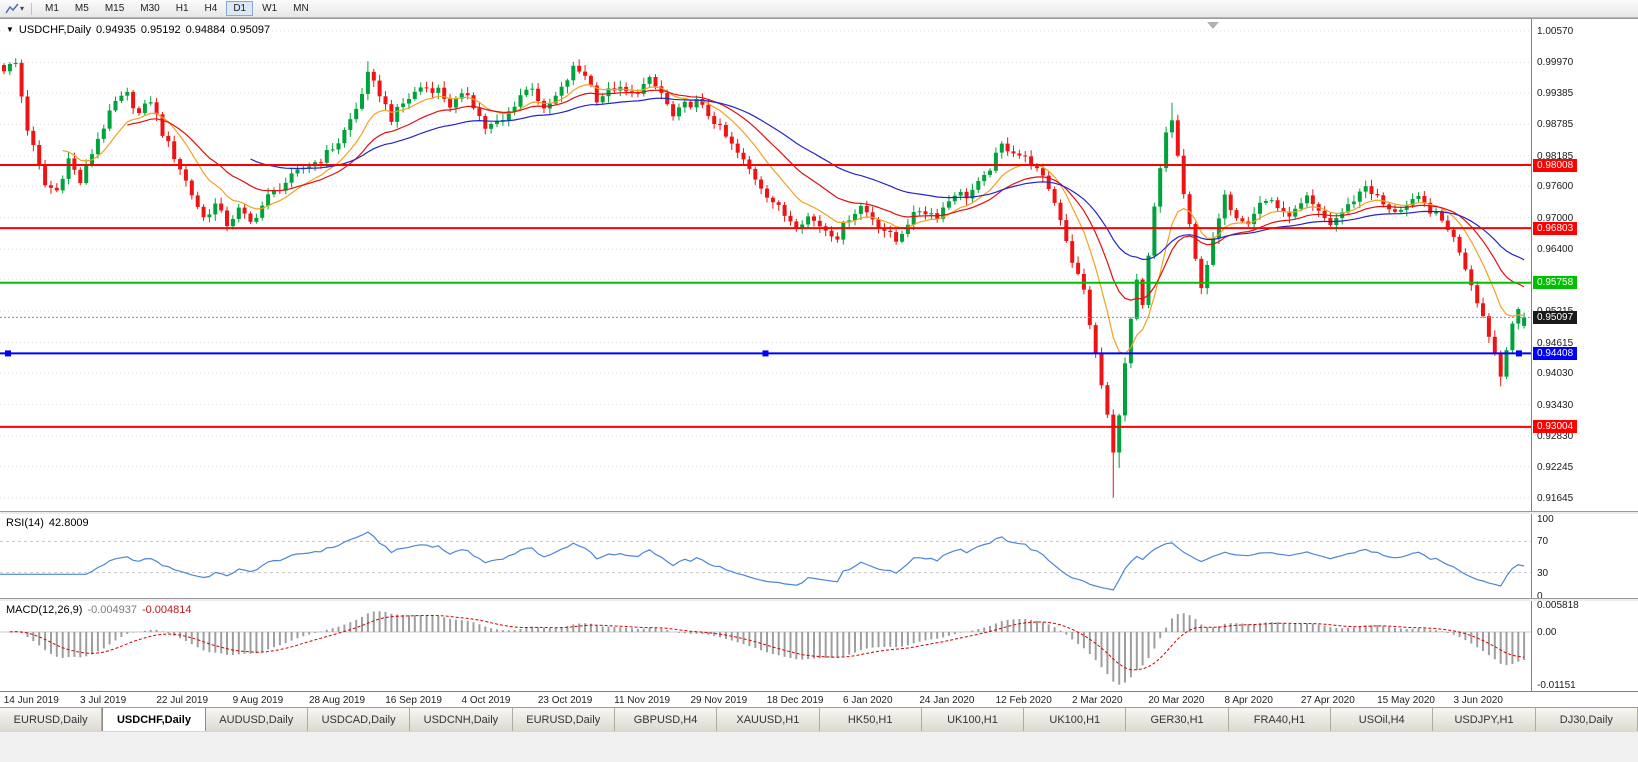  What do you see at coordinates (211, 8) in the screenshot?
I see `timeframe-button-h4: H4` at bounding box center [211, 8].